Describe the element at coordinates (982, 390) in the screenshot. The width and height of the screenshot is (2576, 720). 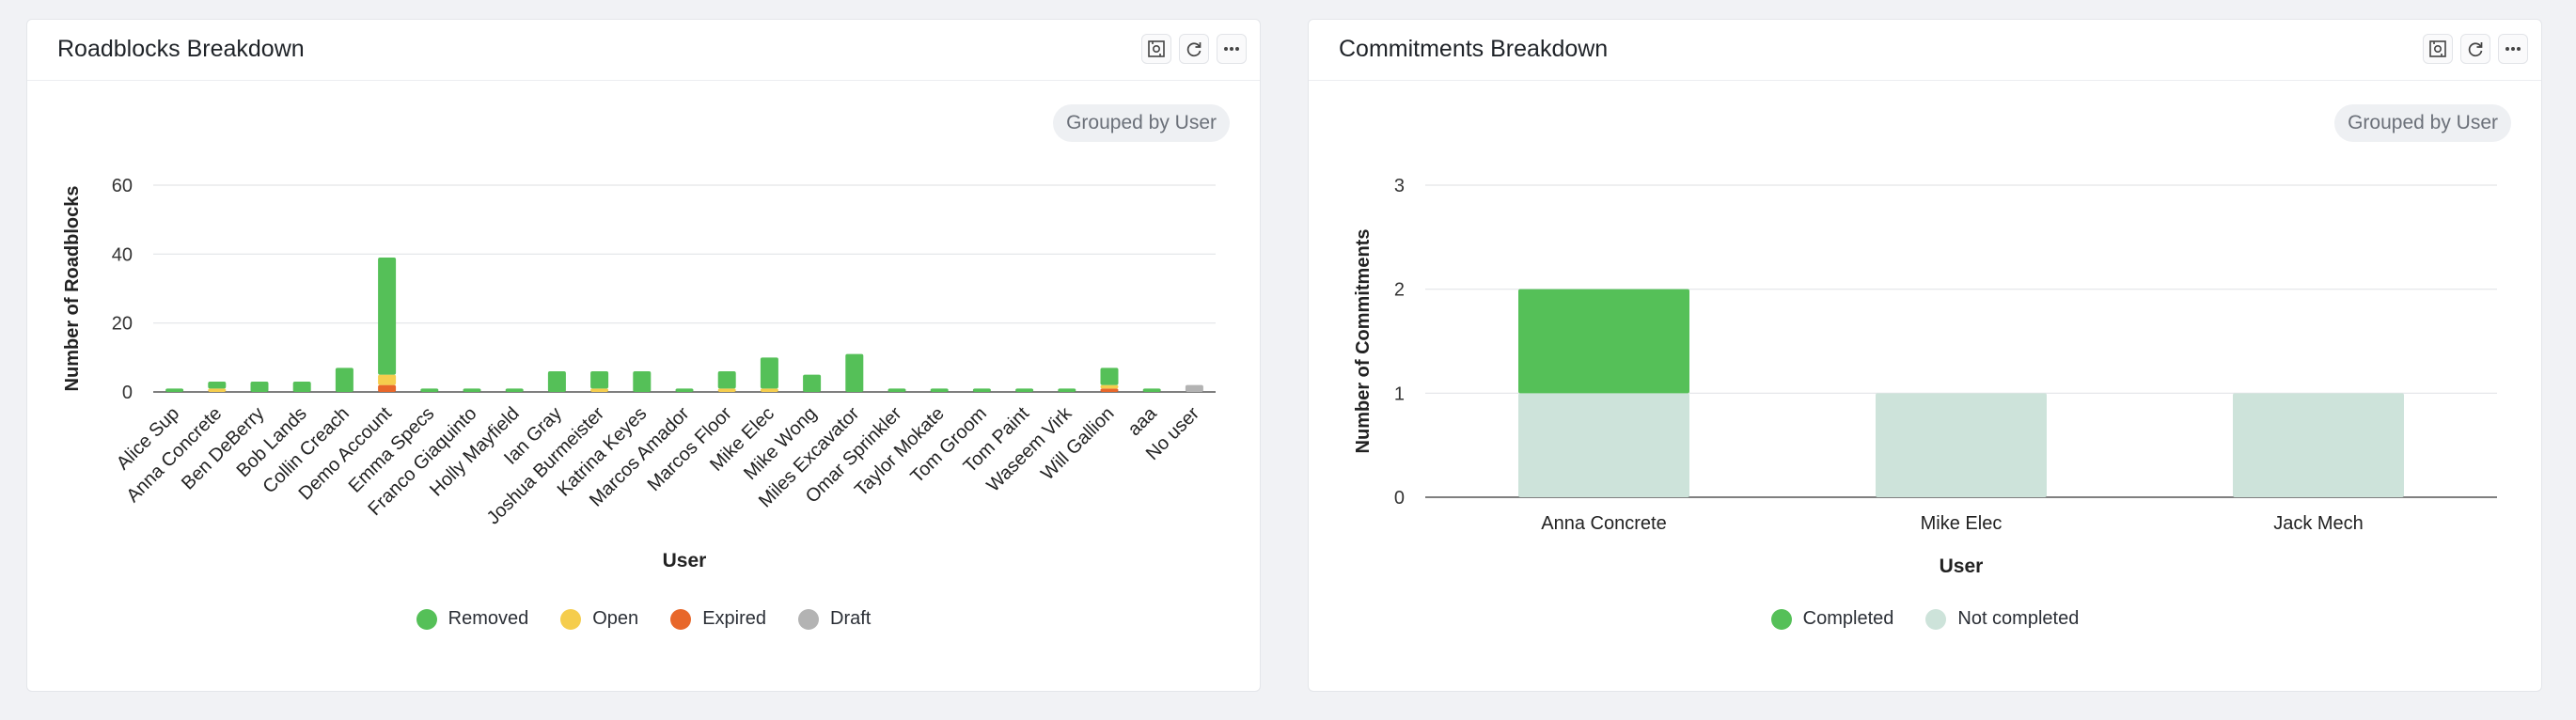
I see `bar-tom-groom-removed` at that location.